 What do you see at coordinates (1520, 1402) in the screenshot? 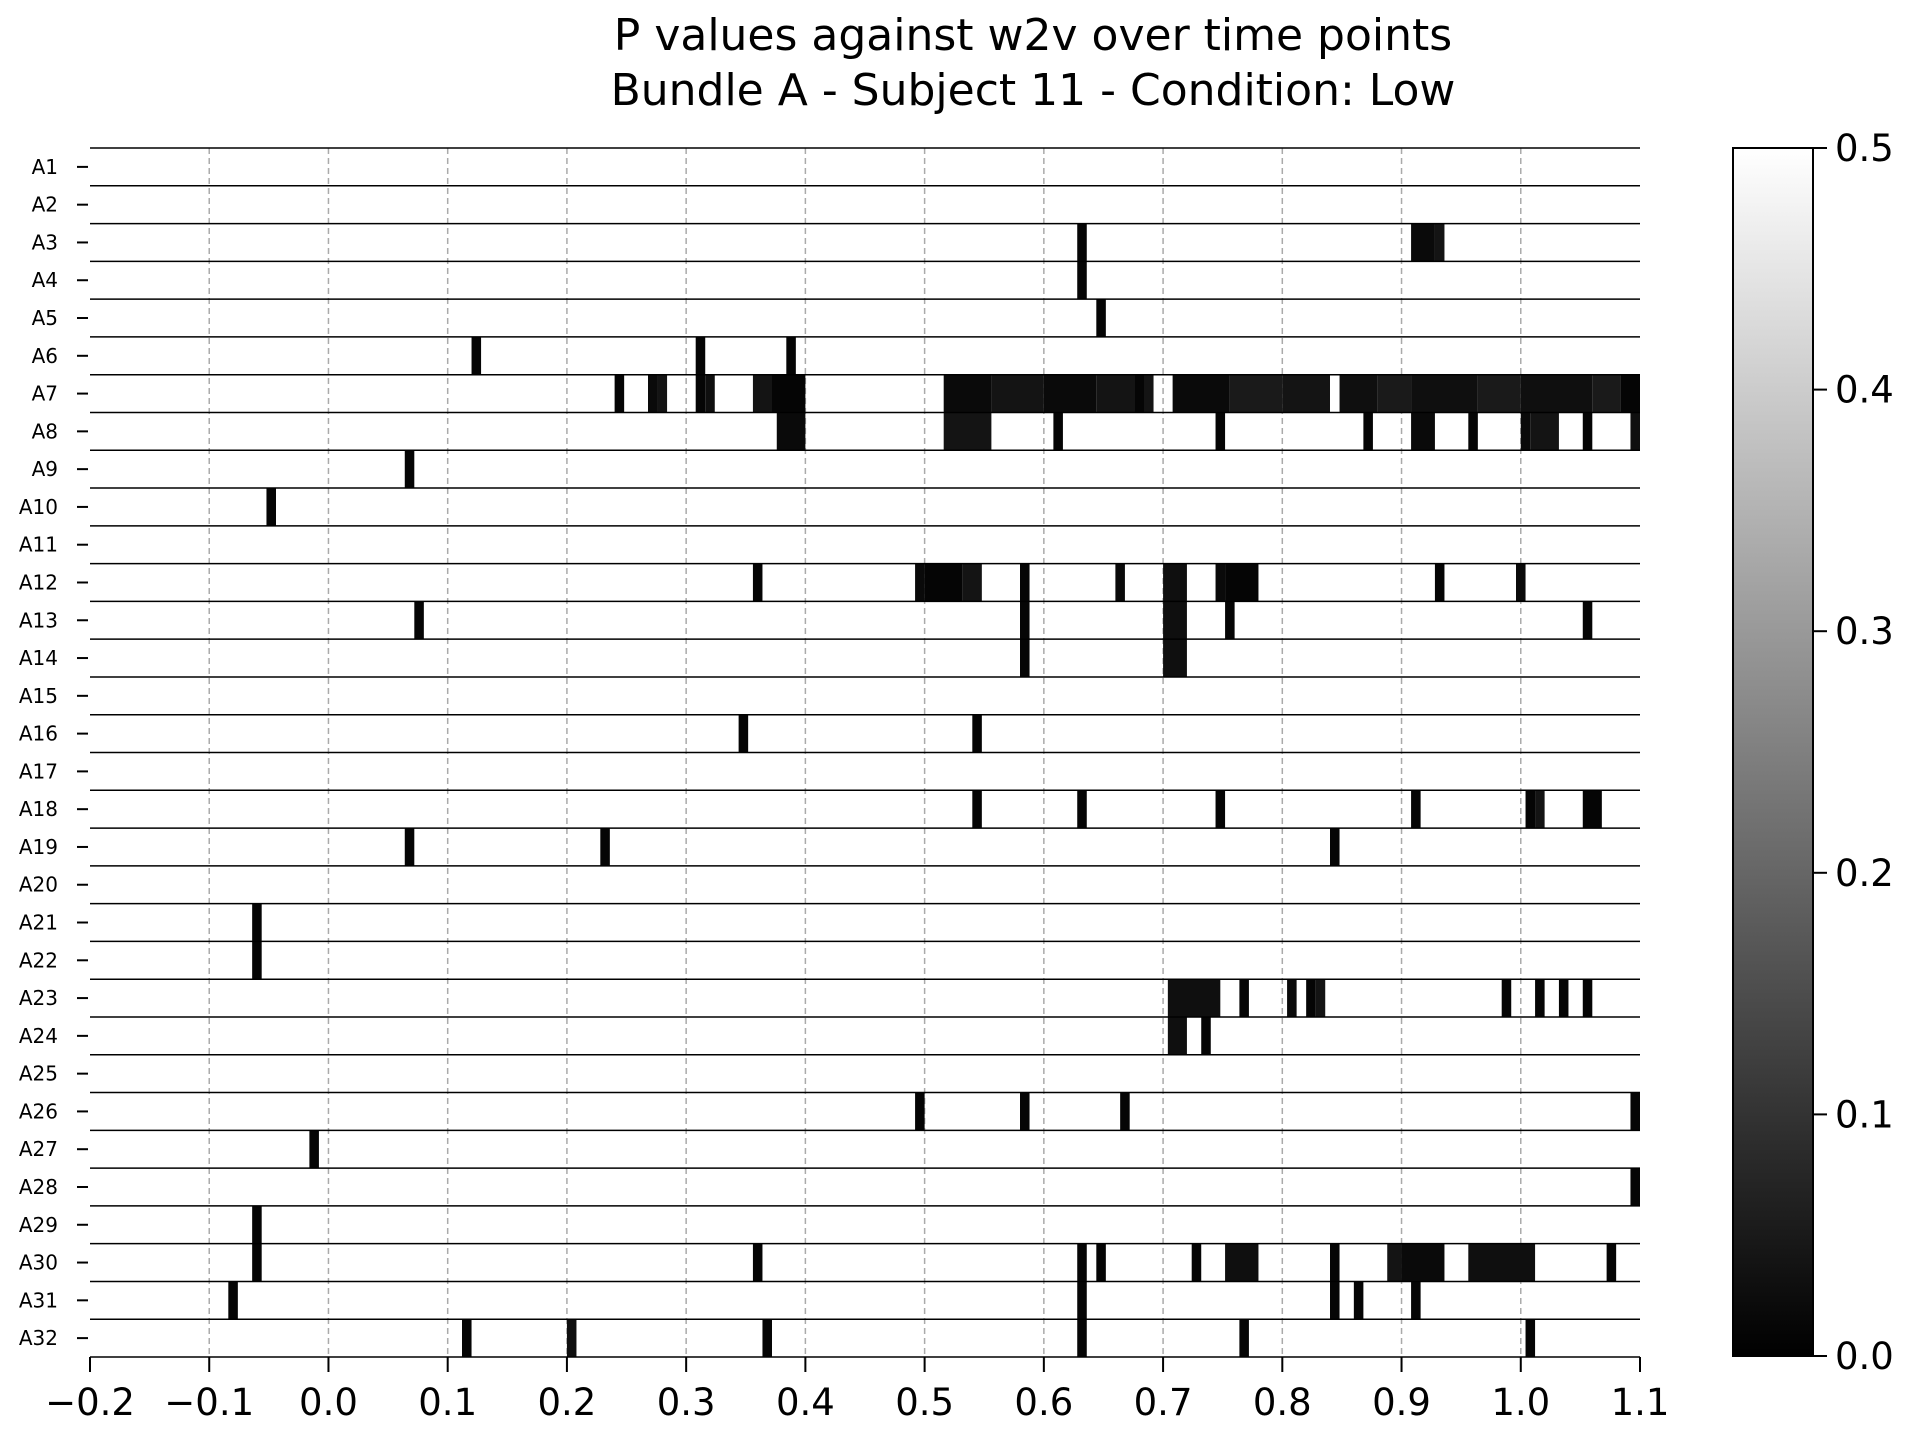
I see `x-tick-label: 1.0` at bounding box center [1520, 1402].